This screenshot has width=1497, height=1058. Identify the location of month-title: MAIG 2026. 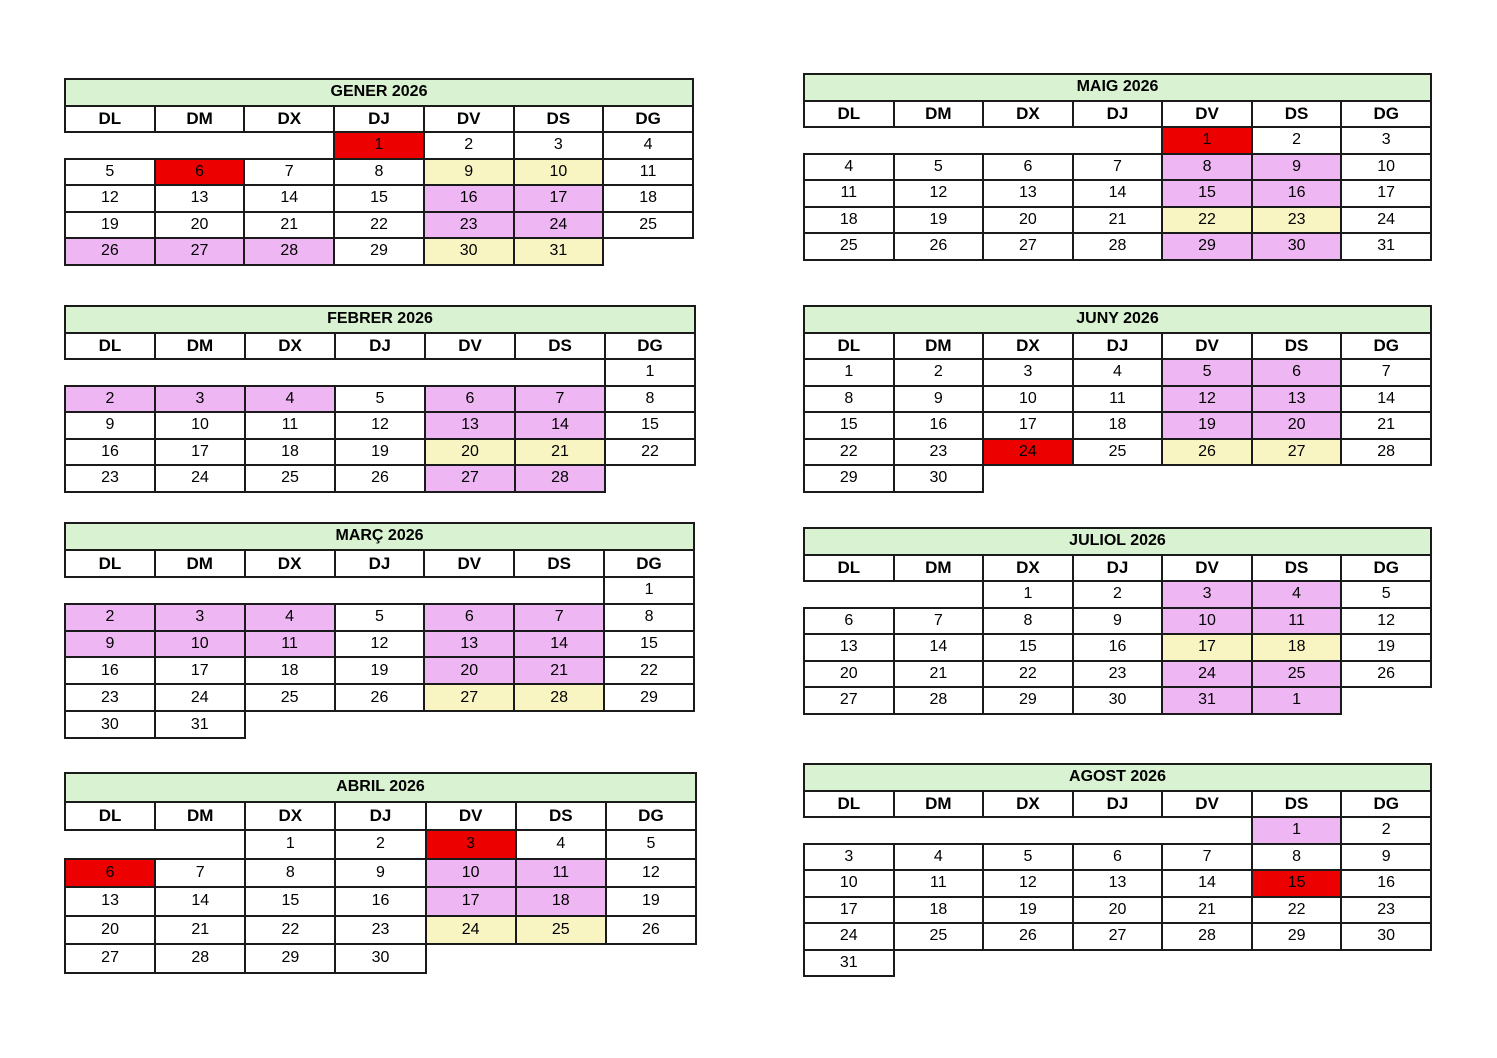
(1117, 87).